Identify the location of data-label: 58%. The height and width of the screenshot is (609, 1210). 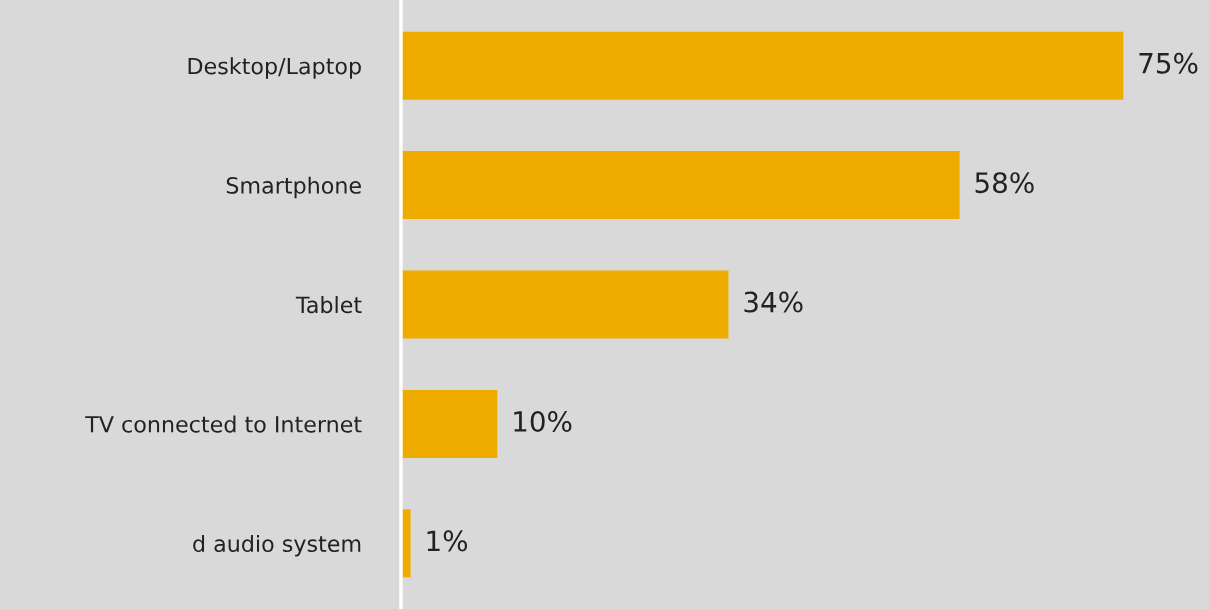
(1004, 183).